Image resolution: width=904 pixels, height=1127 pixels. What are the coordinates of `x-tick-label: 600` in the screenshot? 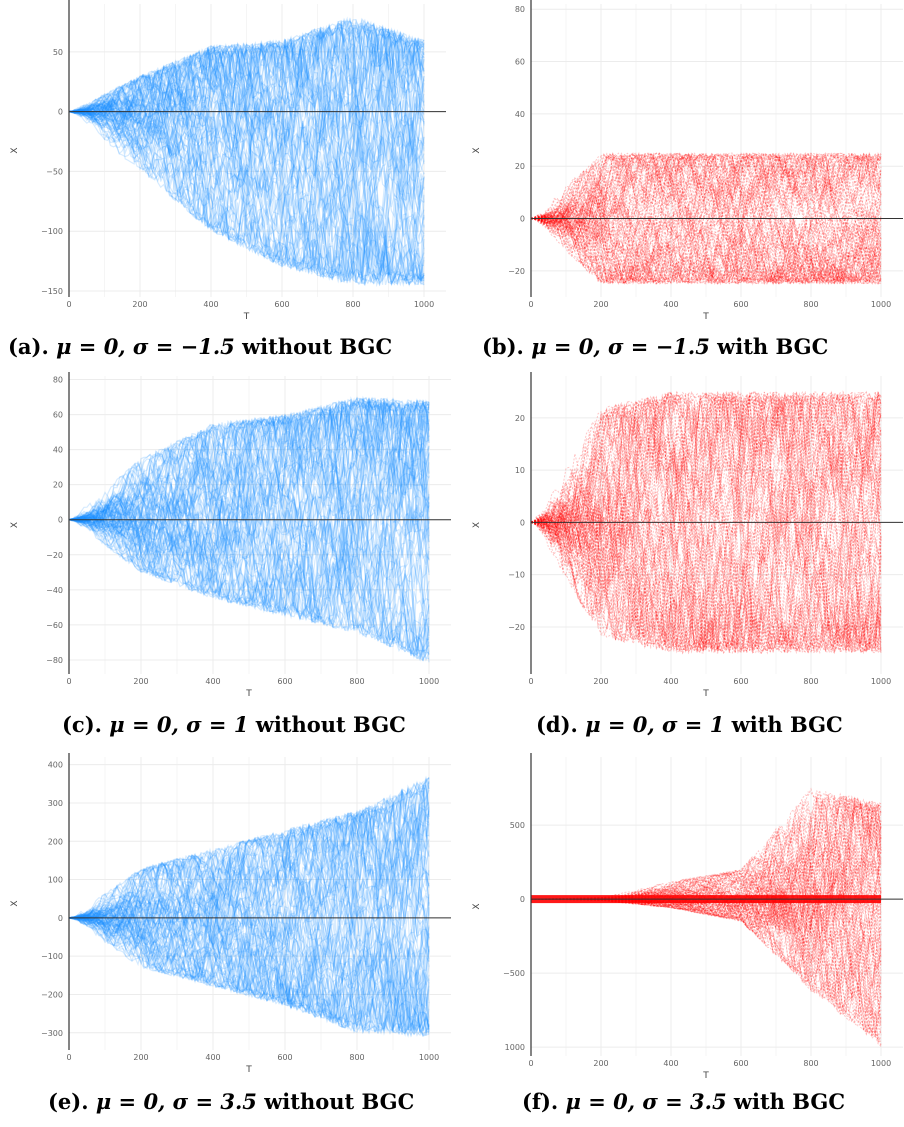 It's located at (740, 304).